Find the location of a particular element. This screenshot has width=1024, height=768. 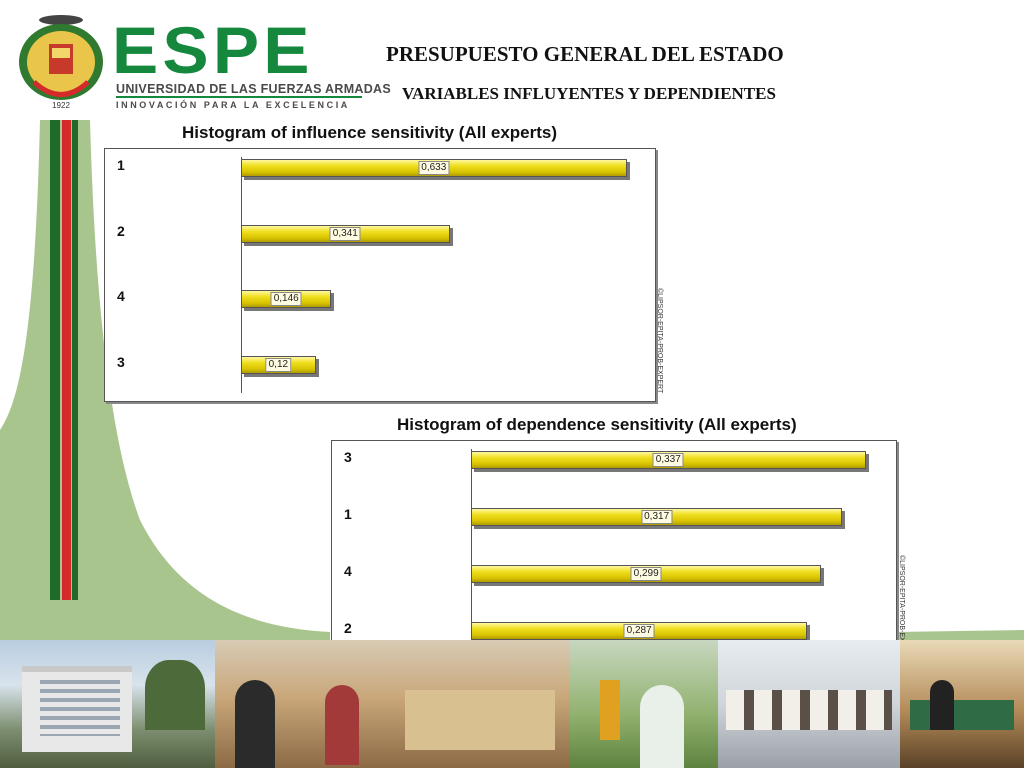

bar: 0,299 is located at coordinates (646, 574).